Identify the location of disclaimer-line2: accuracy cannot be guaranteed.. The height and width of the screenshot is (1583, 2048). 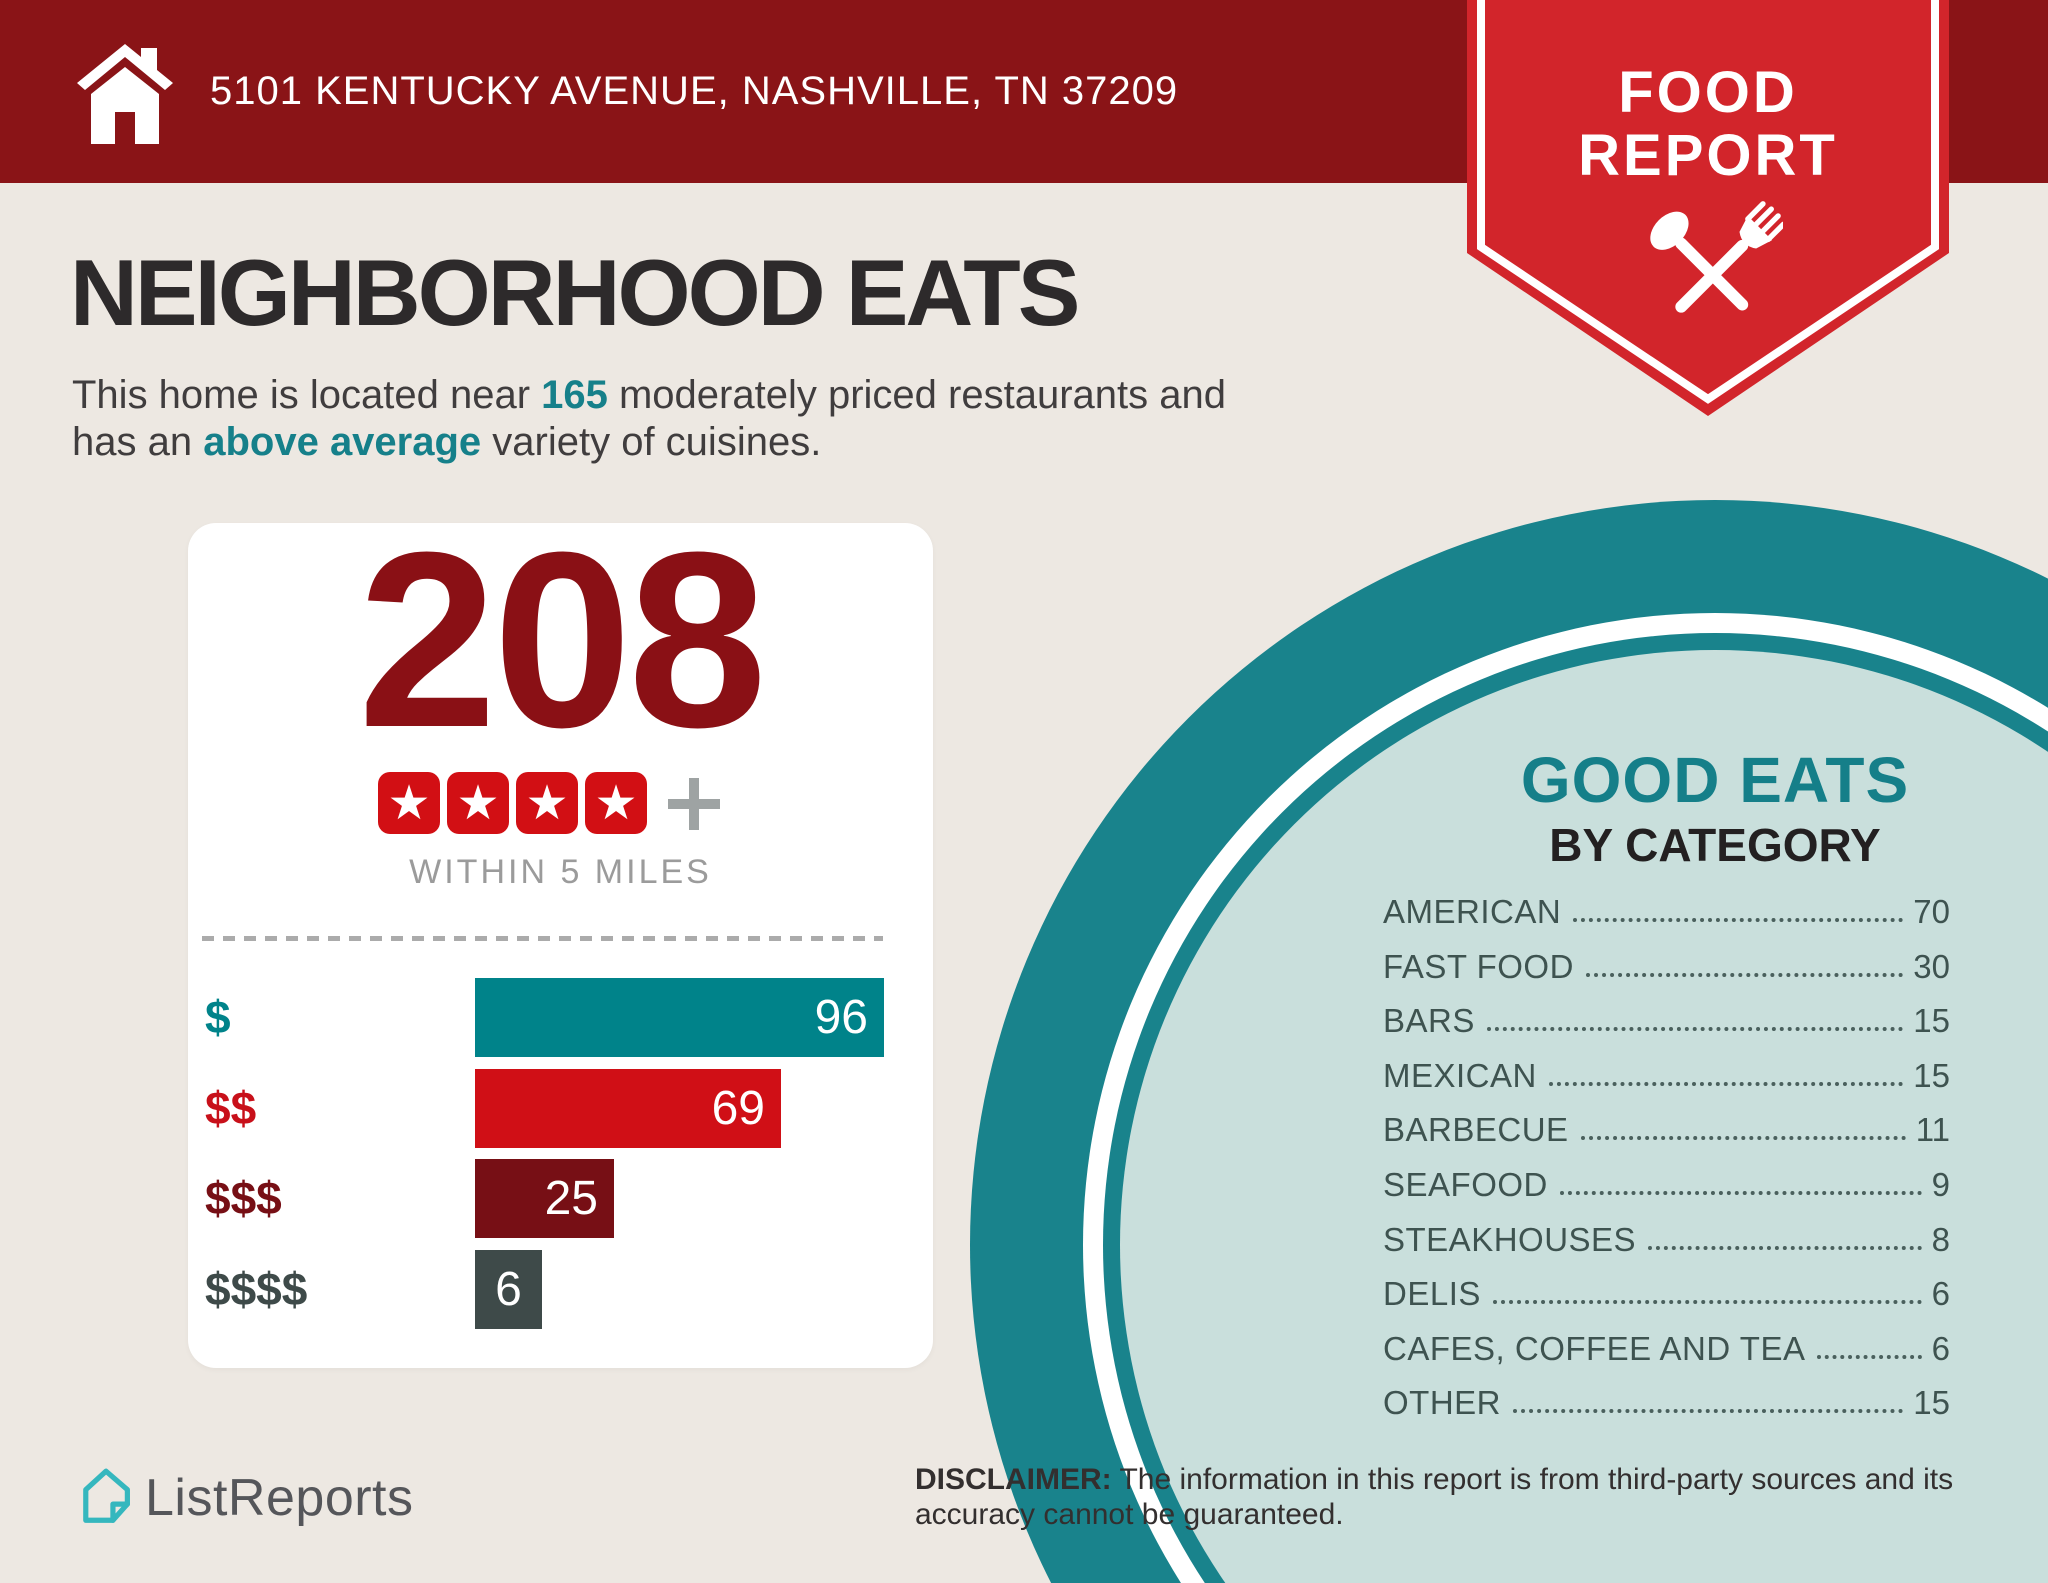
(1129, 1514).